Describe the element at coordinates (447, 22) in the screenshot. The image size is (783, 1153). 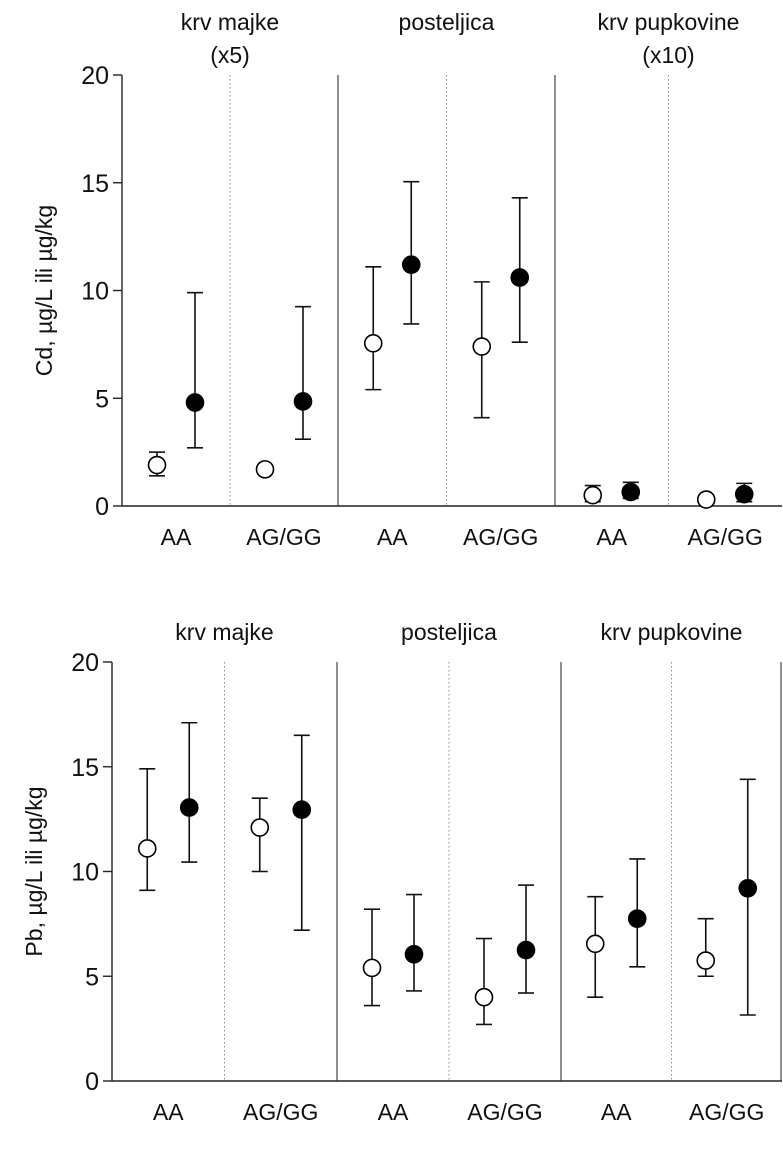
I see `cd-group-label-1-0: posteljica` at that location.